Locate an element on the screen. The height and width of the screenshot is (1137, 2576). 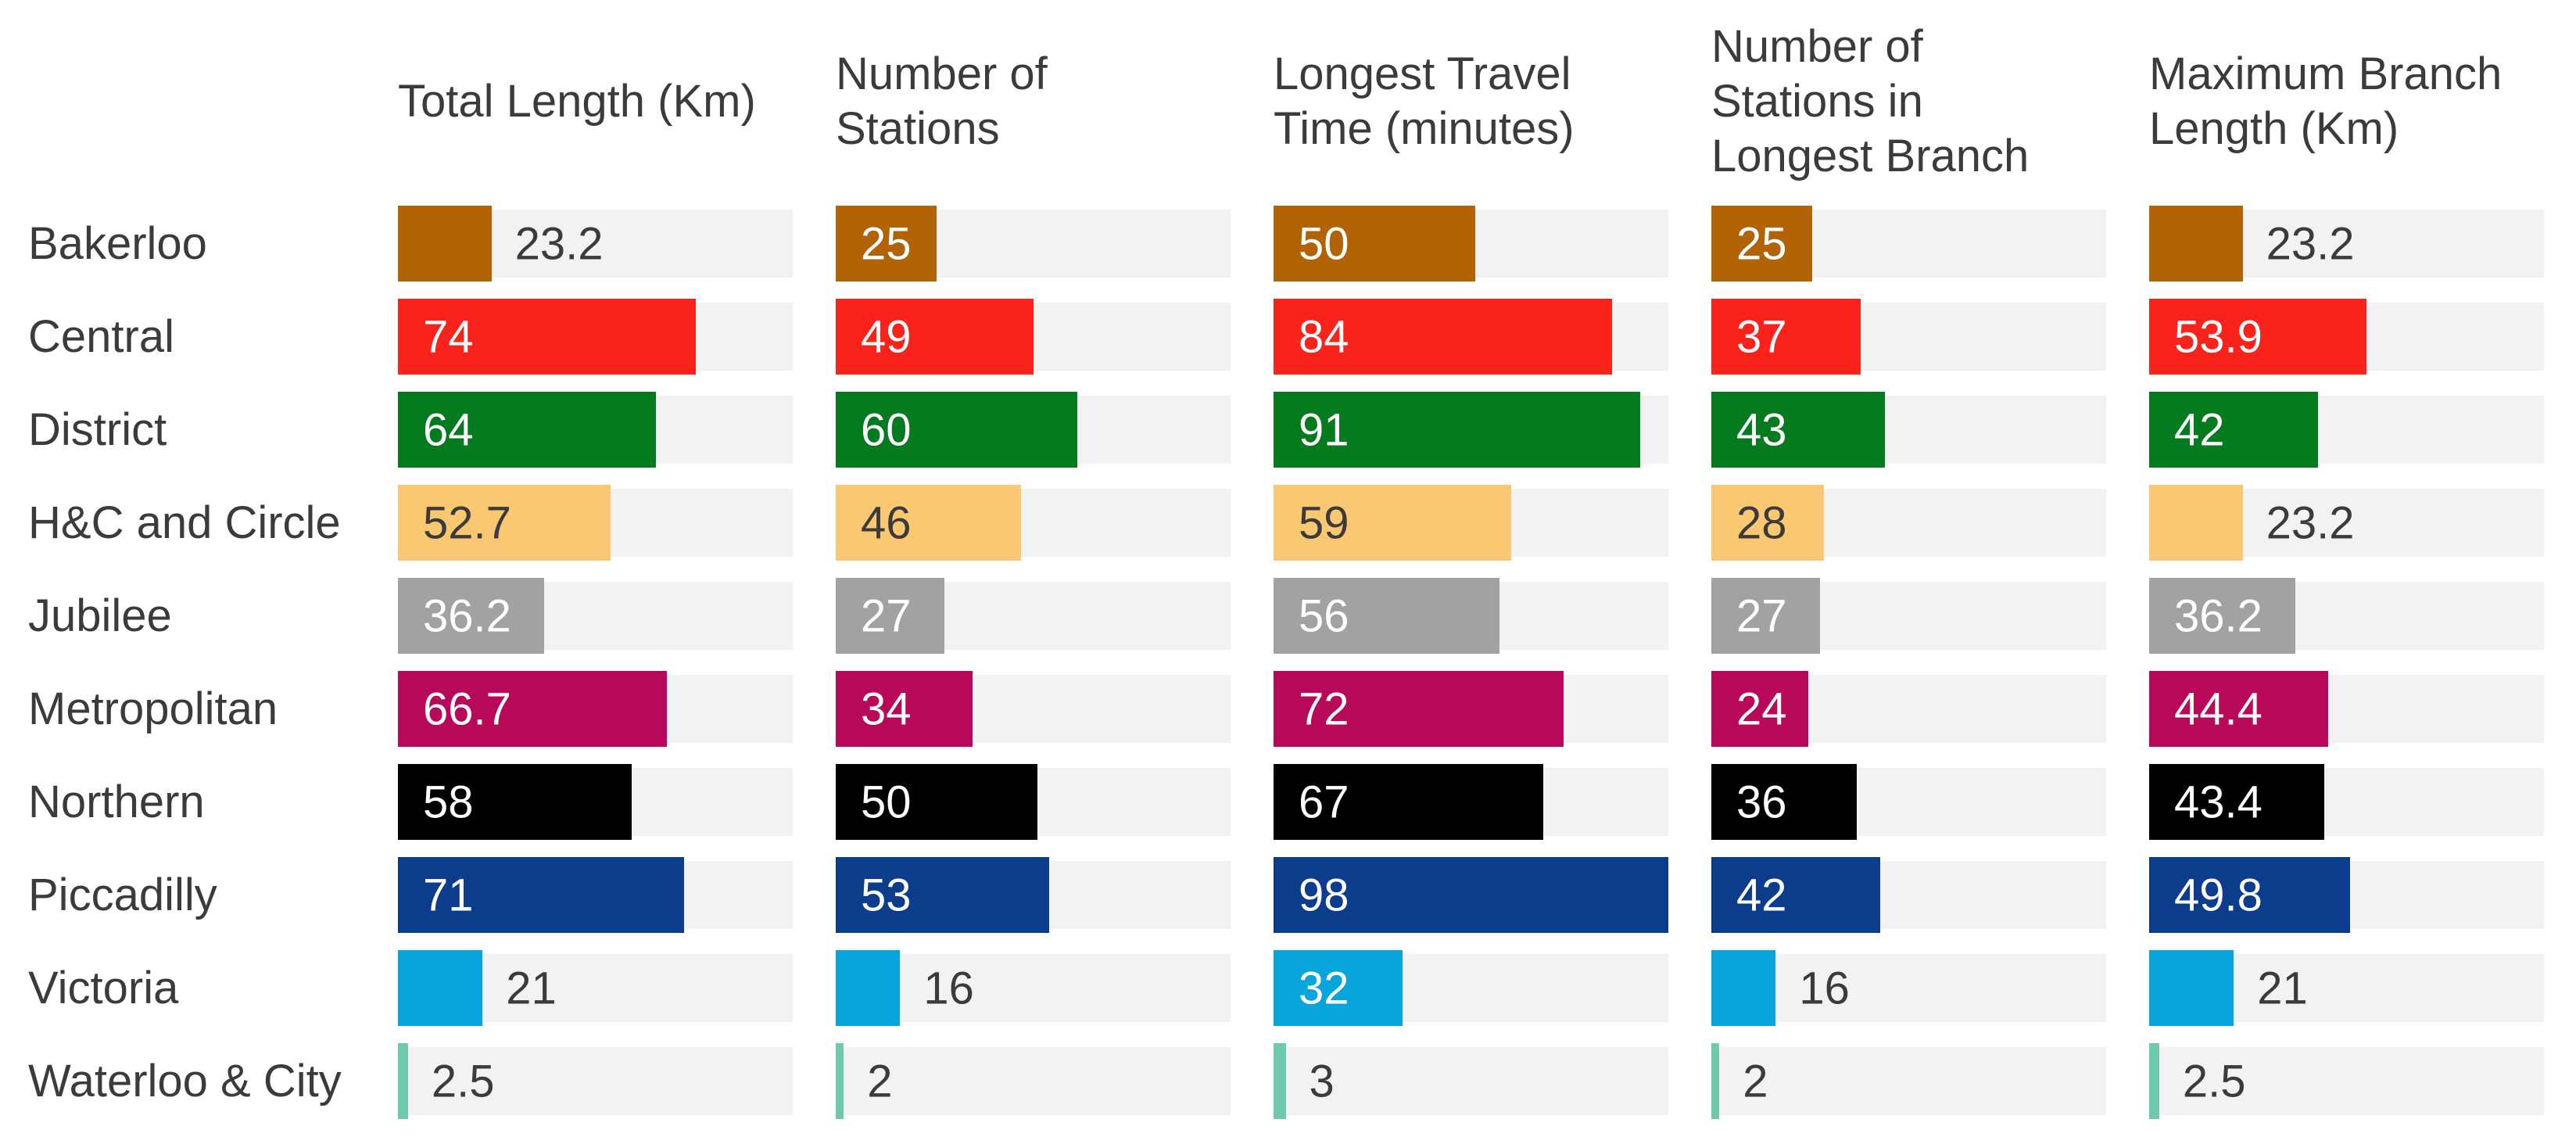
table-row: Central 74 49 84 37 53.9 is located at coordinates (1288, 336).